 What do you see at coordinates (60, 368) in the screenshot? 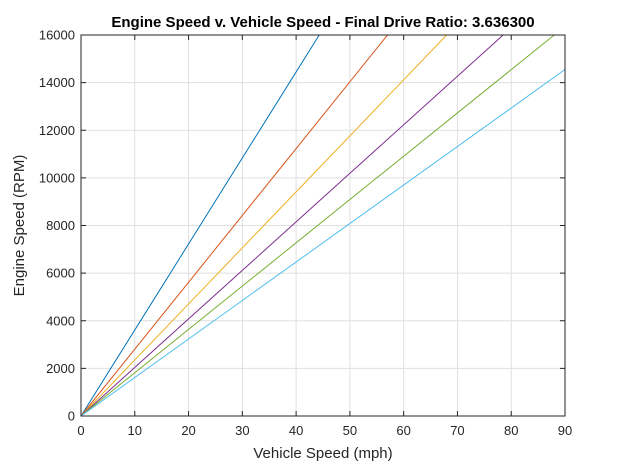
I see `y-tick-label: 2000` at bounding box center [60, 368].